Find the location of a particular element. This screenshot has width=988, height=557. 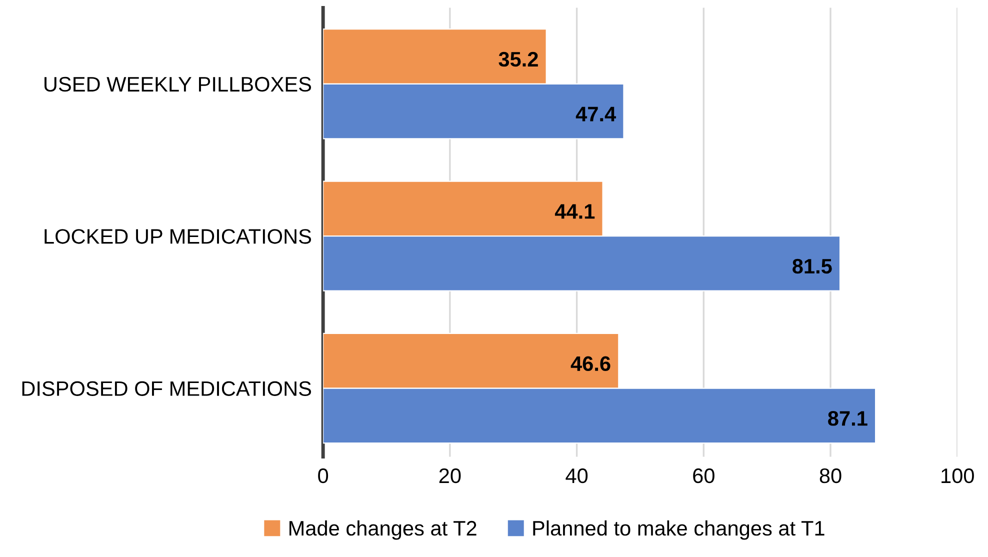

data-label: 81.5 is located at coordinates (812, 266).